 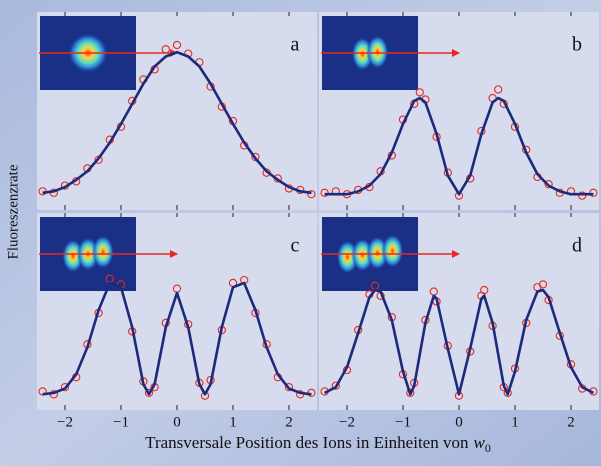 I want to click on panel-label: a, so click(x=295, y=45).